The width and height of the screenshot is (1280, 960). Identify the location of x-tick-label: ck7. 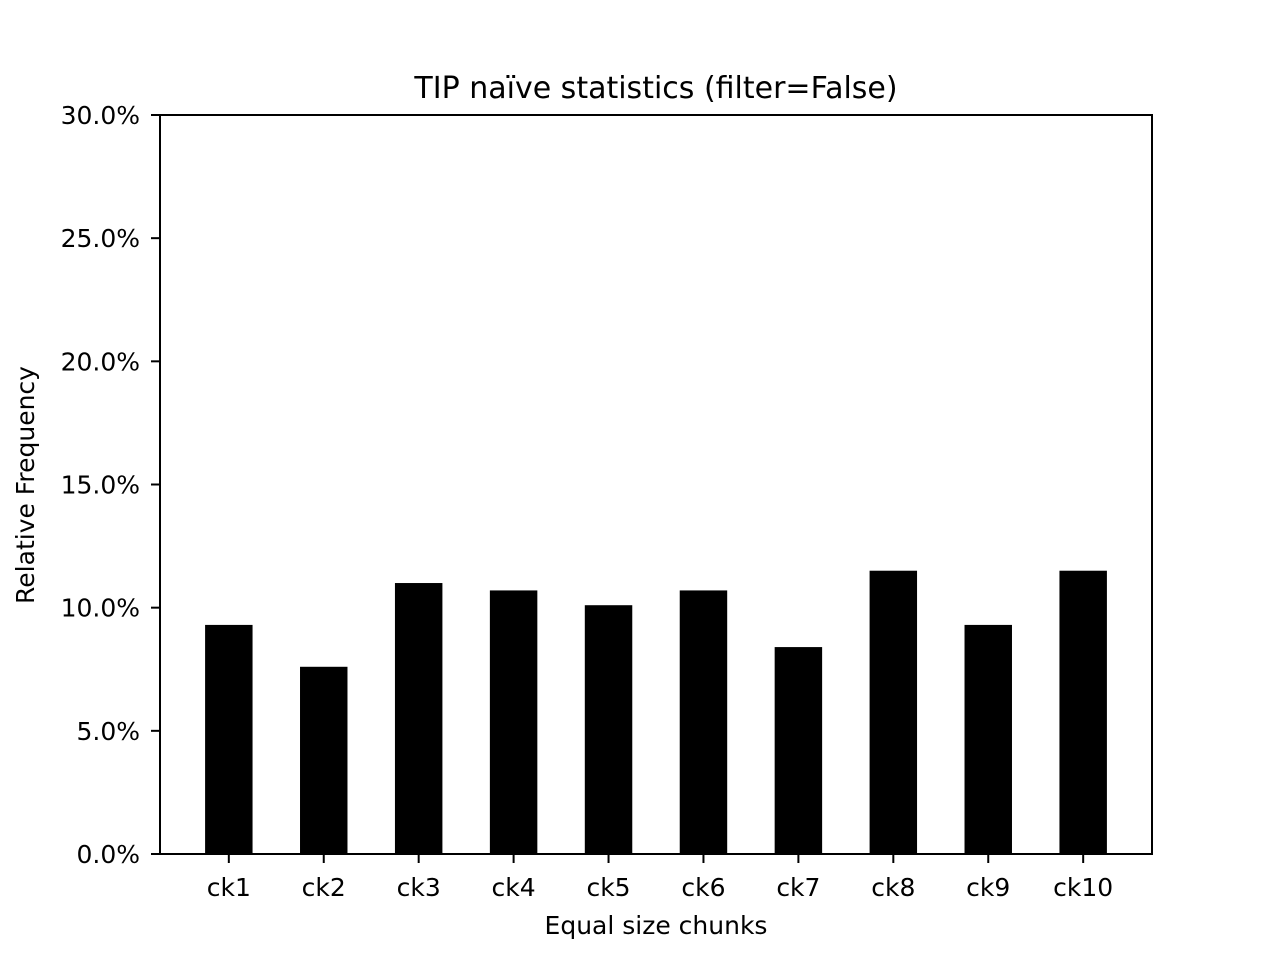
(798, 887).